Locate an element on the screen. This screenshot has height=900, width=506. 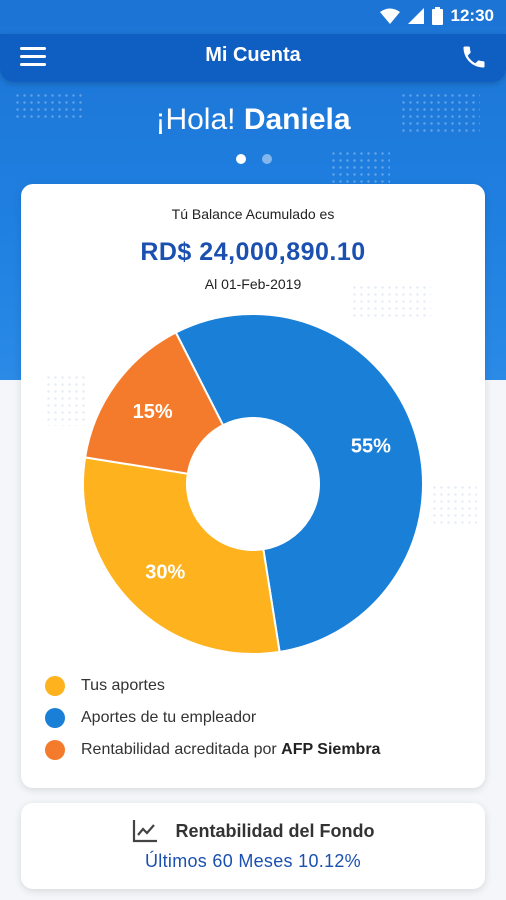
greeting-salutation: ¡Hola! is located at coordinates (195, 119).